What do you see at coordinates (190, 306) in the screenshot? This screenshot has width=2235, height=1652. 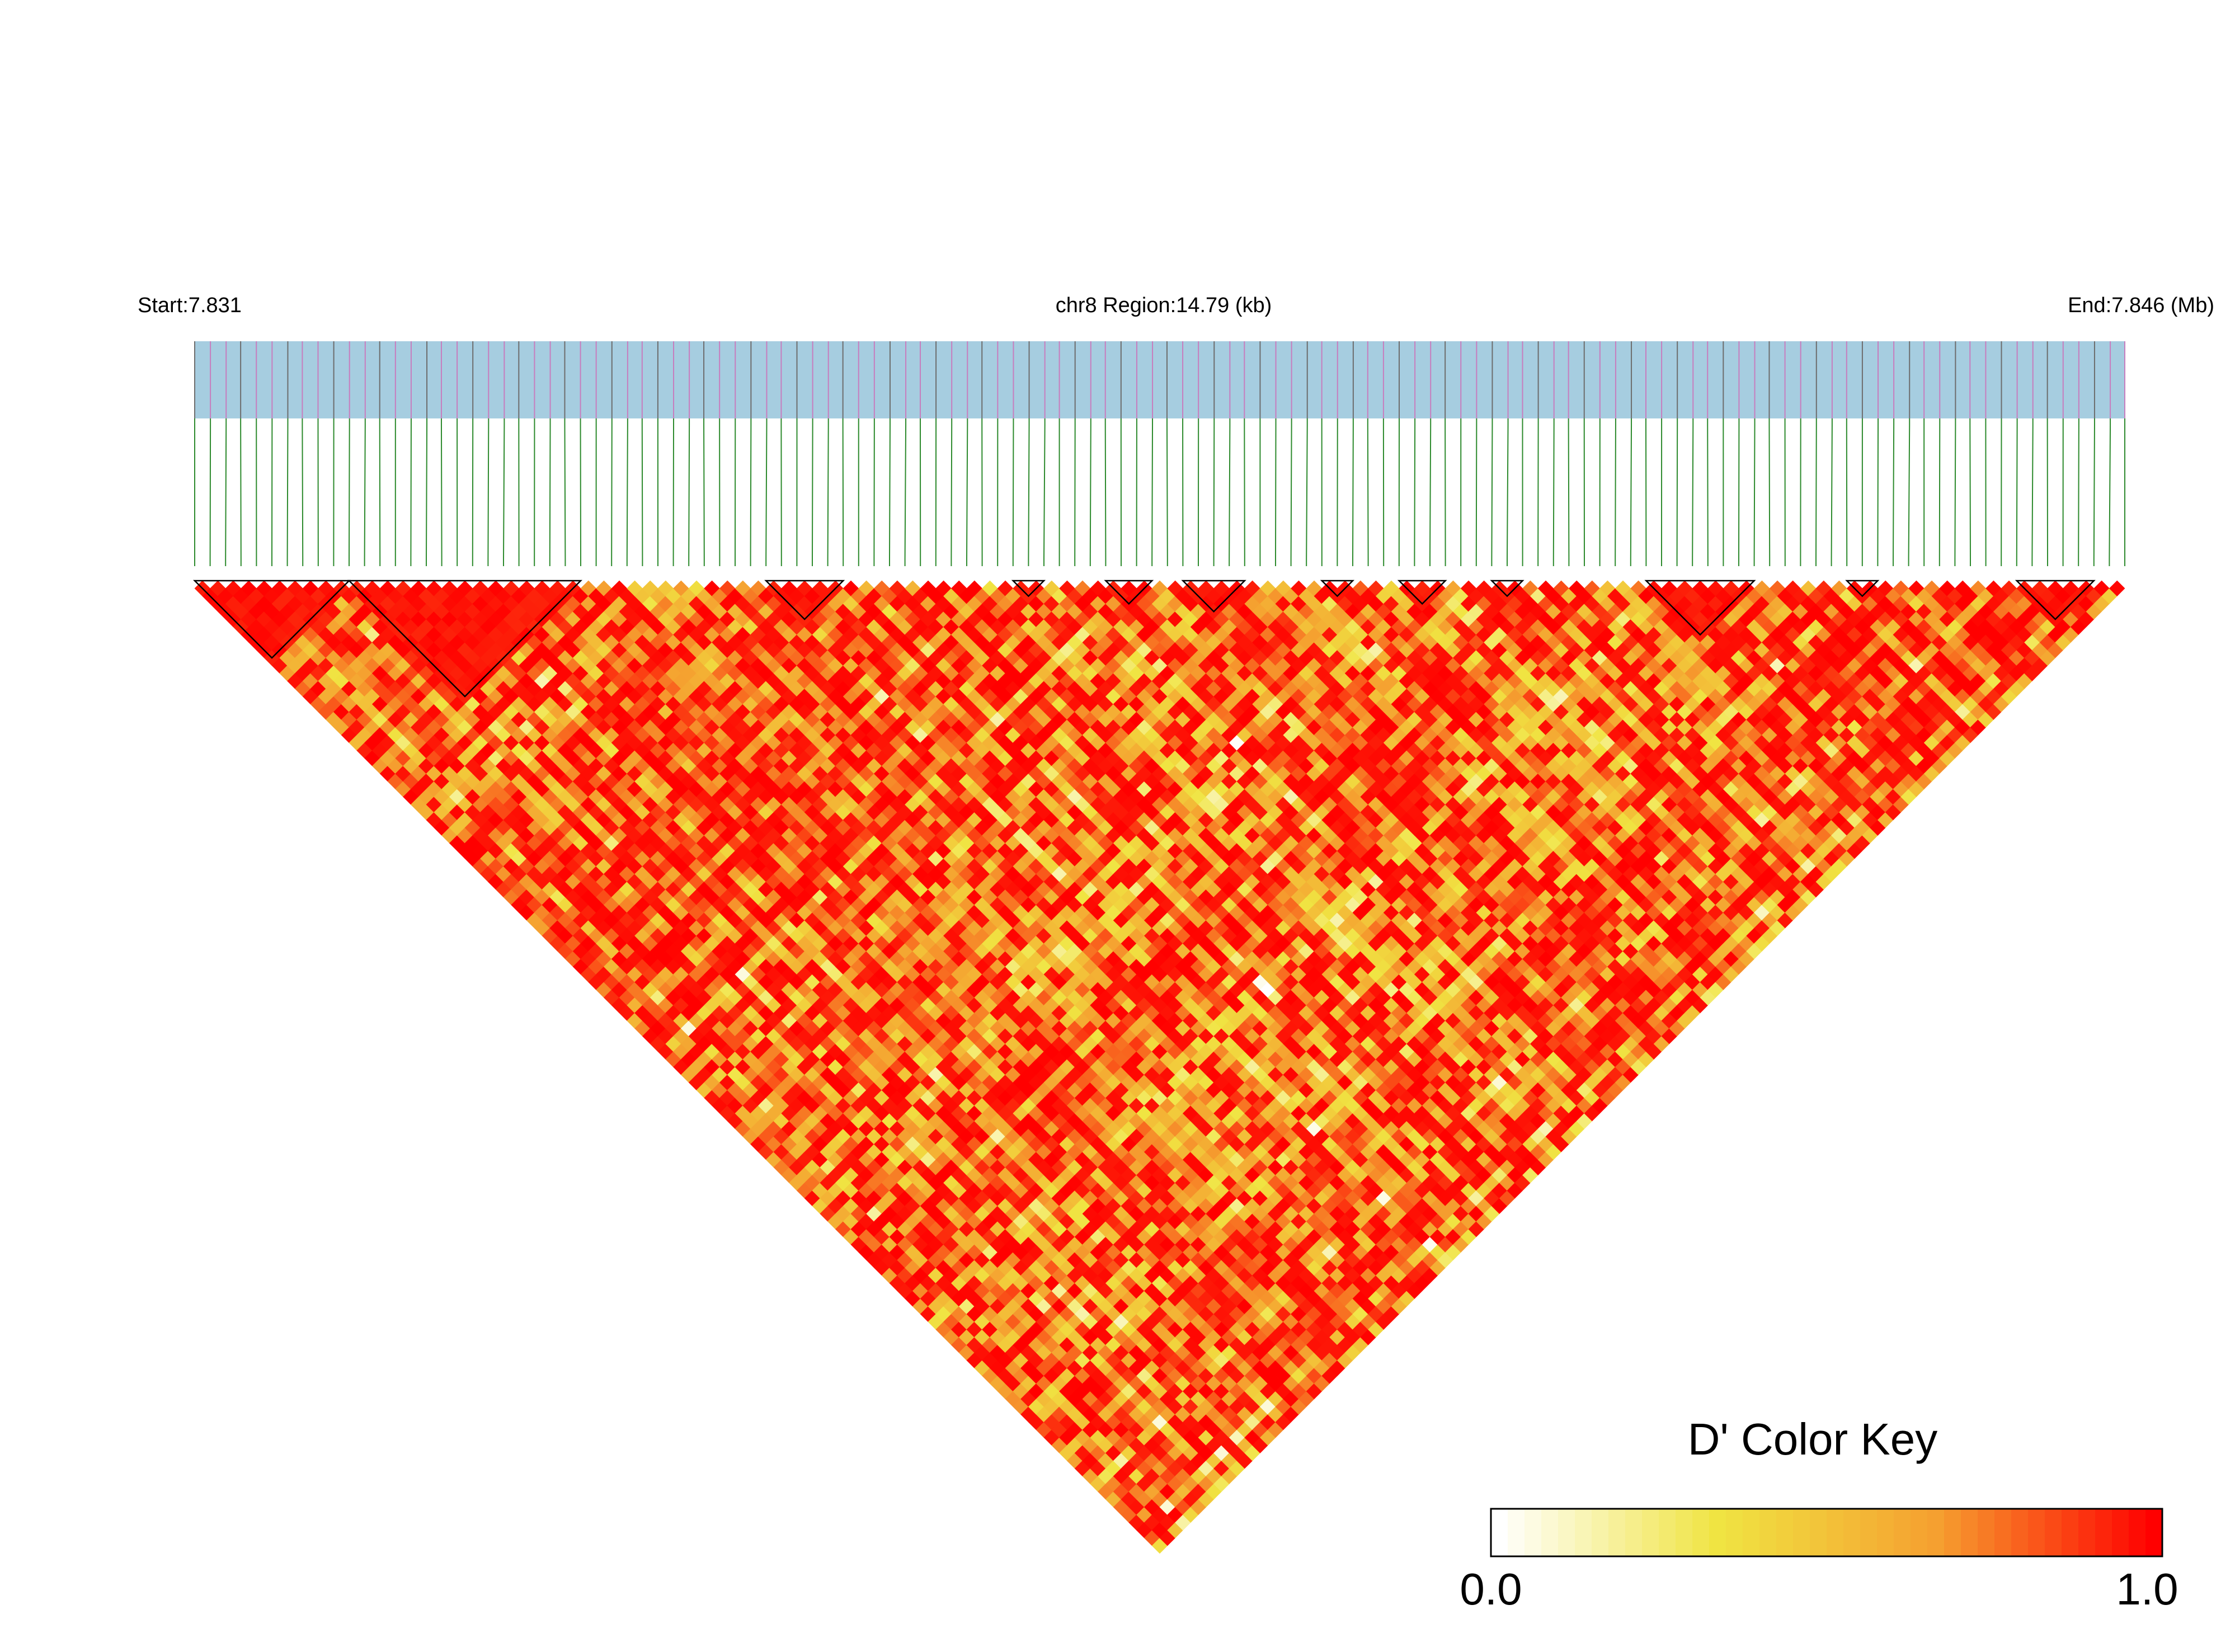 I see `region-start-label: Start:7.831` at bounding box center [190, 306].